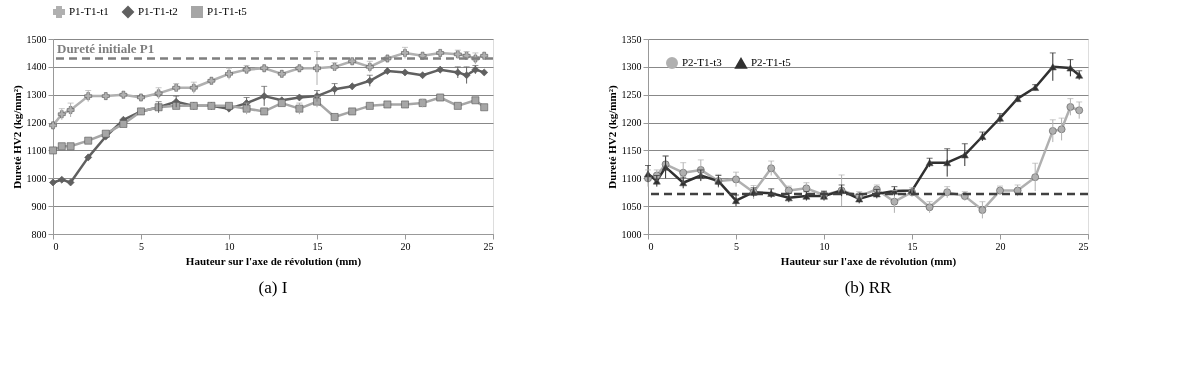 The width and height of the screenshot is (1202, 366). What do you see at coordinates (702, 62) in the screenshot?
I see `legend-label: P2-T1-t3` at bounding box center [702, 62].